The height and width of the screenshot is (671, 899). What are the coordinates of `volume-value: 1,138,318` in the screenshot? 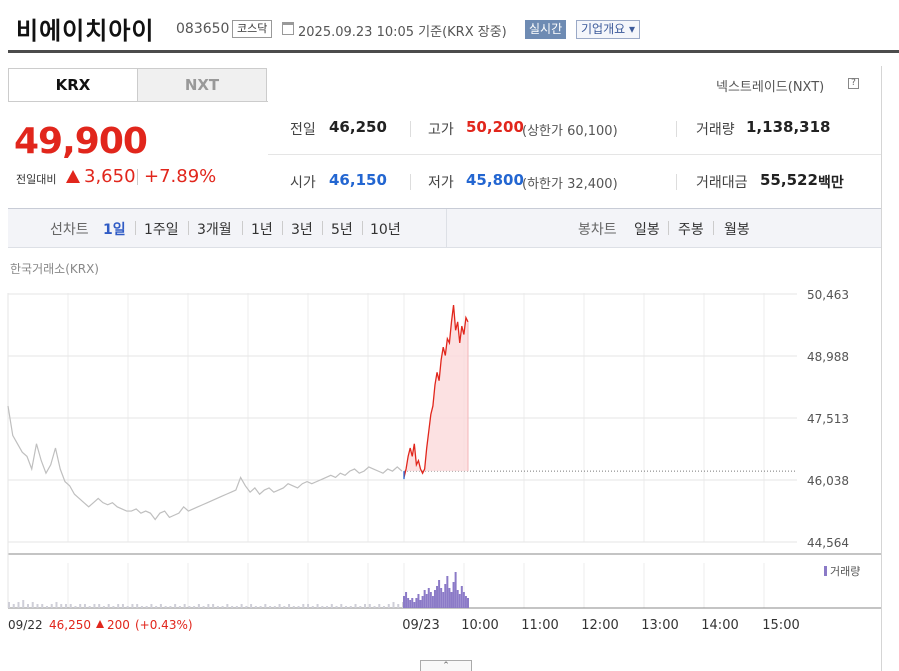 It's located at (788, 127).